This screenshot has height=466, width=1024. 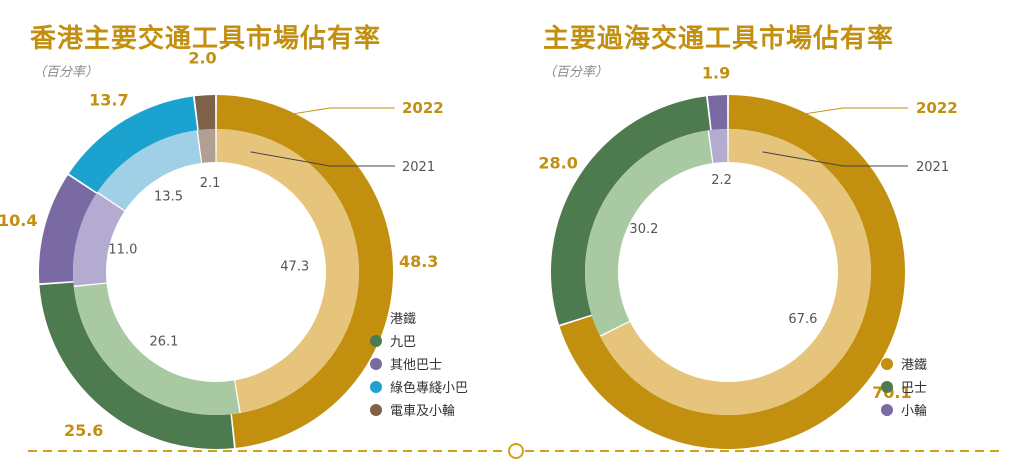 What do you see at coordinates (163, 341) in the screenshot?
I see `inner-ring-value-label-1: 26.1` at bounding box center [163, 341].